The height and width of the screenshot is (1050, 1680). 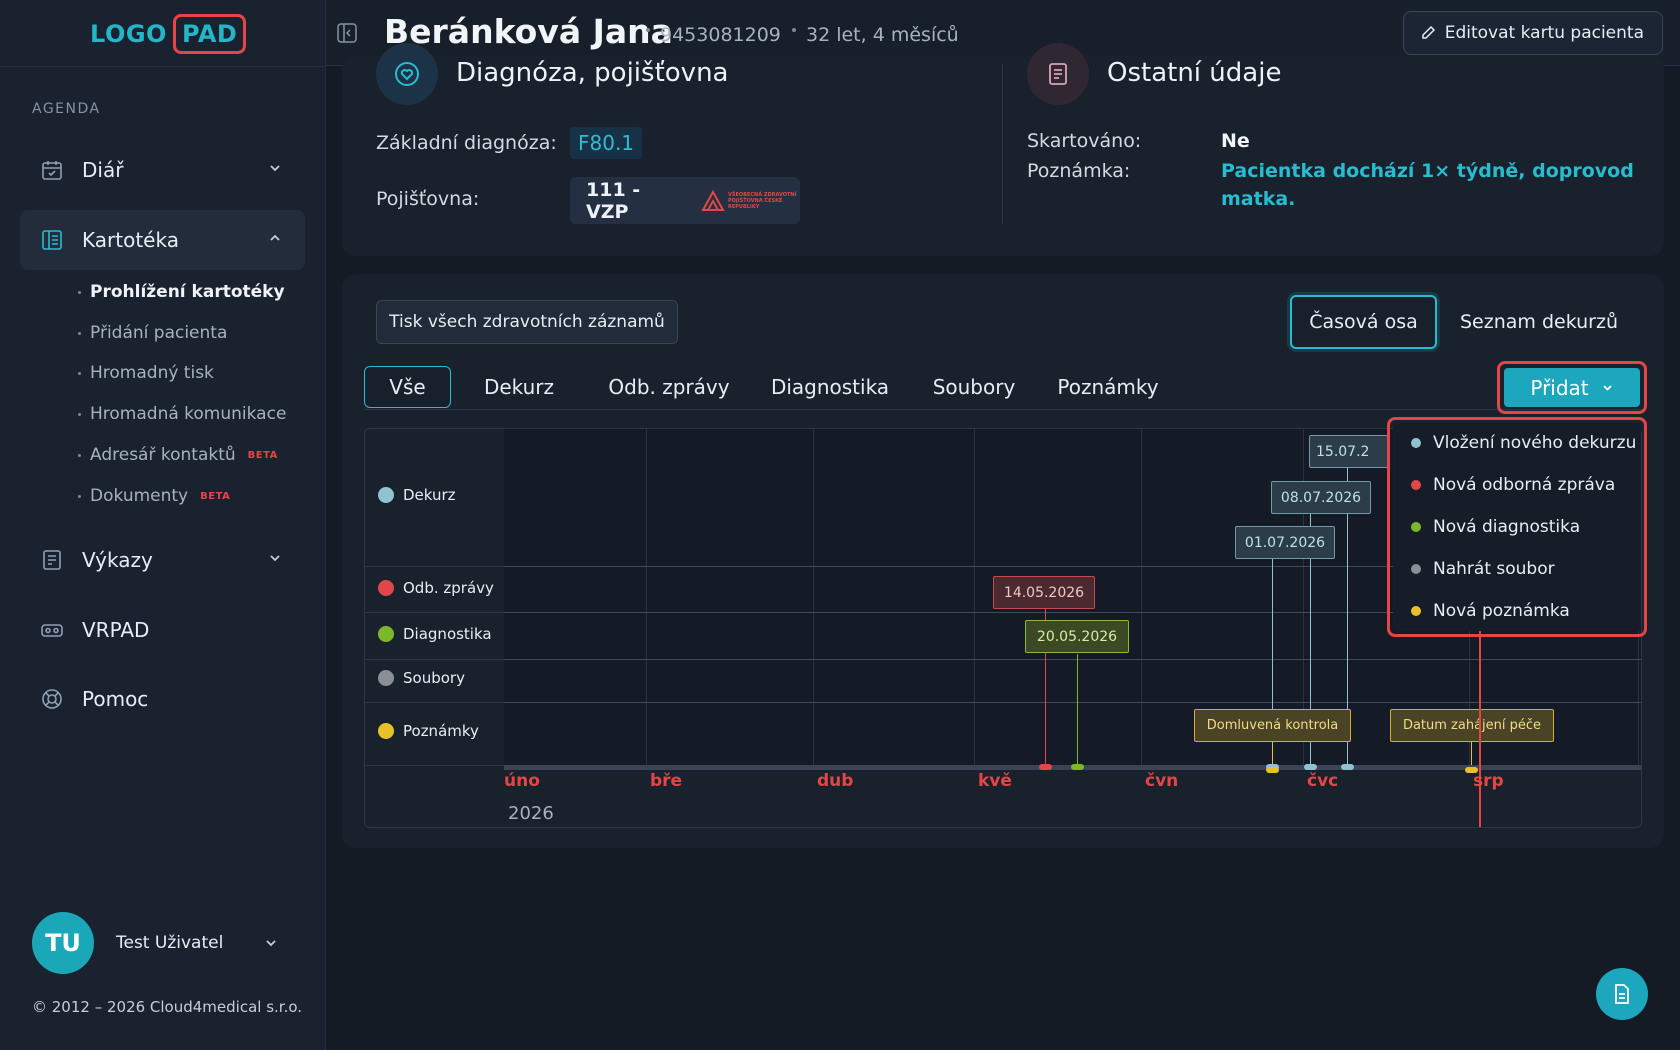 What do you see at coordinates (407, 74) in the screenshot?
I see `heart-shield-icon` at bounding box center [407, 74].